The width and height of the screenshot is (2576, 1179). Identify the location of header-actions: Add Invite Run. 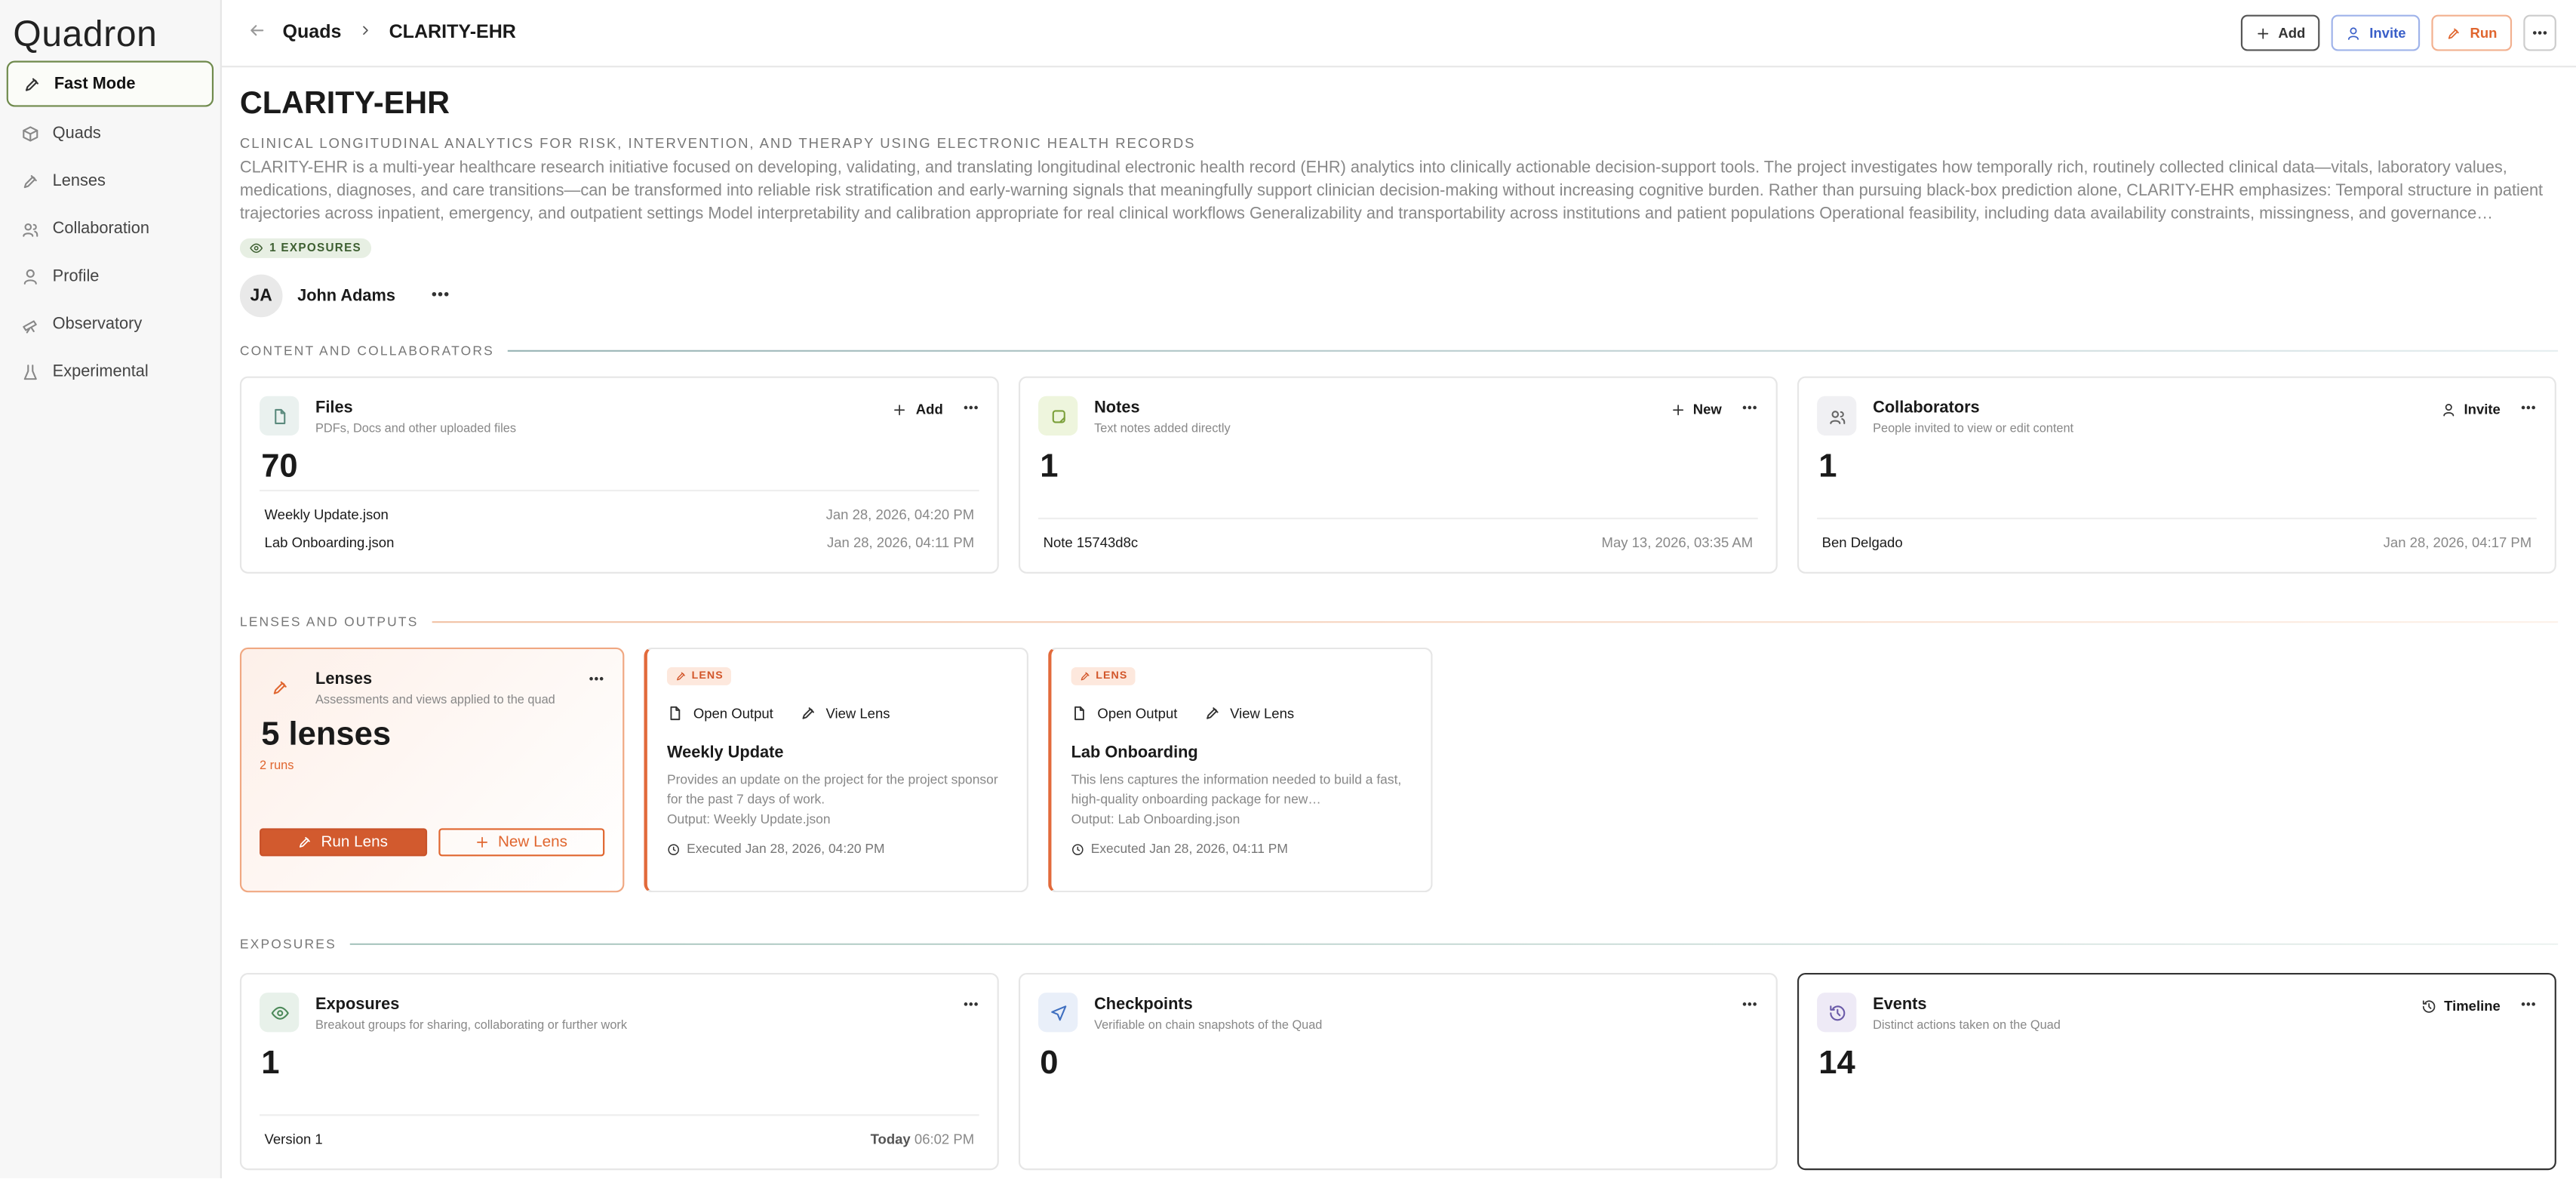
(2398, 32).